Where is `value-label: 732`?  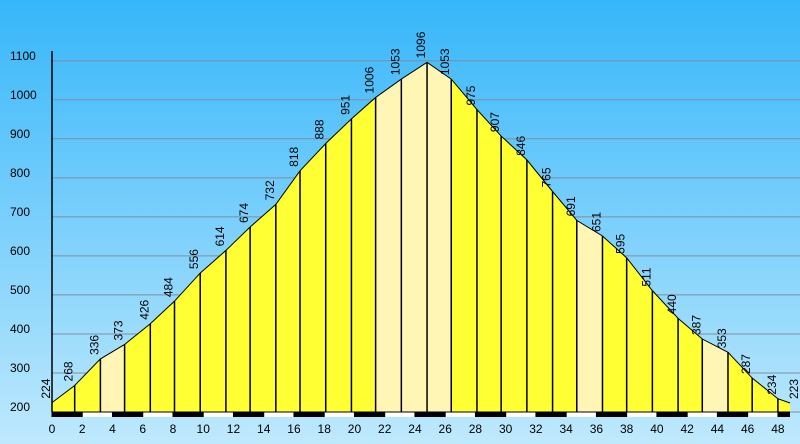
value-label: 732 is located at coordinates (270, 190).